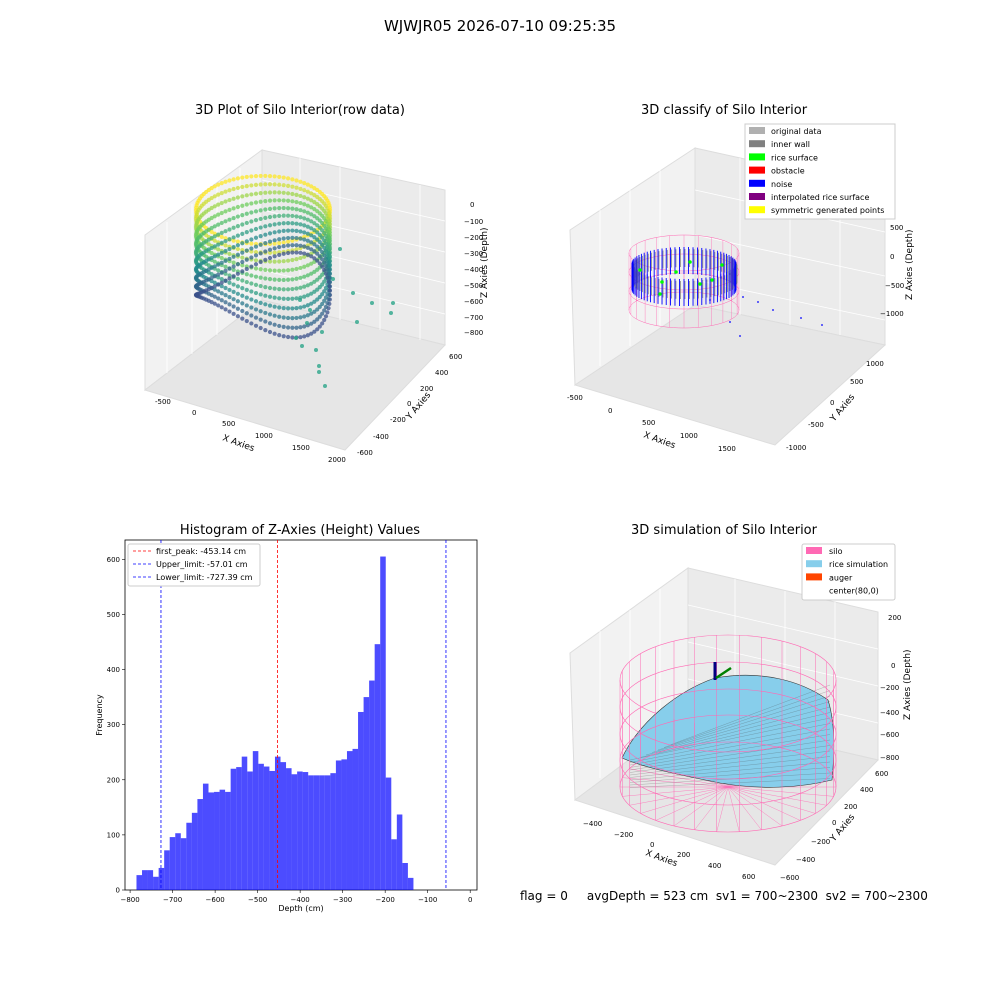 This screenshot has height=1000, width=1000. I want to click on sim-xtick: 600, so click(748, 877).